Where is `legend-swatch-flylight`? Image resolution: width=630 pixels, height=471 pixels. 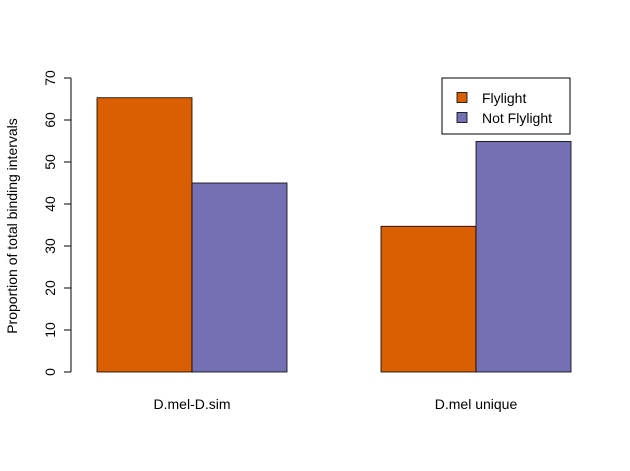
legend-swatch-flylight is located at coordinates (462, 97).